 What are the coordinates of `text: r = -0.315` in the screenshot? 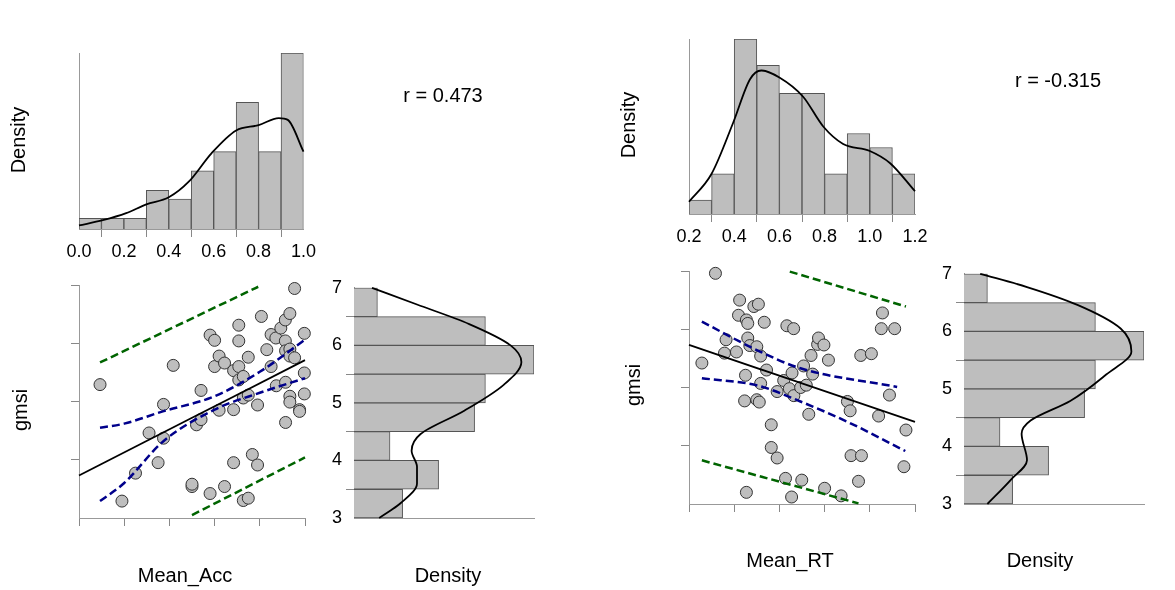 It's located at (1058, 80).